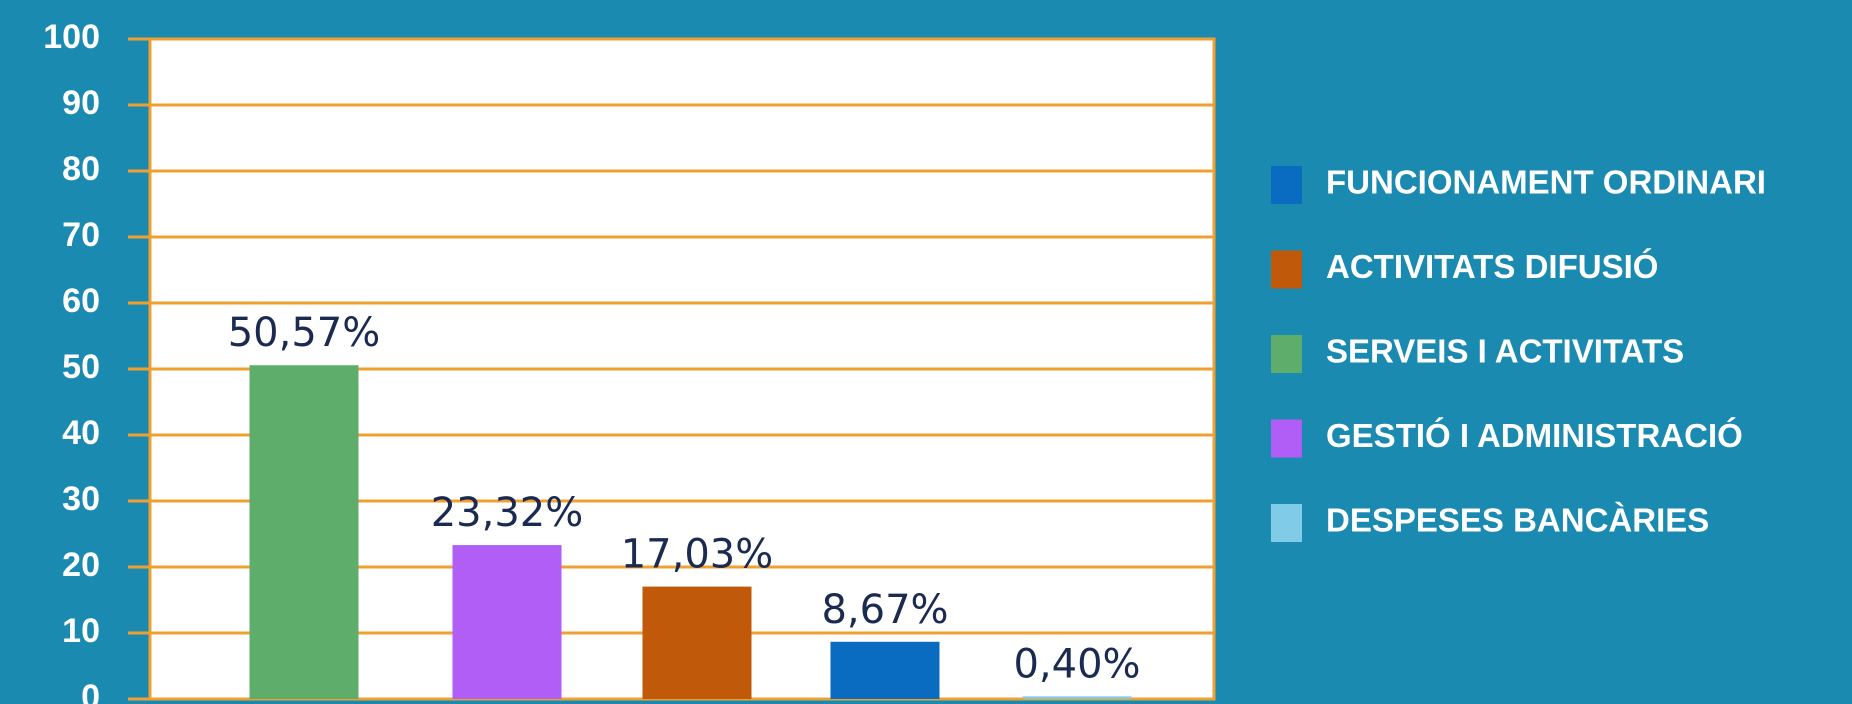 This screenshot has height=704, width=1852. I want to click on value-label: 8,67%, so click(884, 610).